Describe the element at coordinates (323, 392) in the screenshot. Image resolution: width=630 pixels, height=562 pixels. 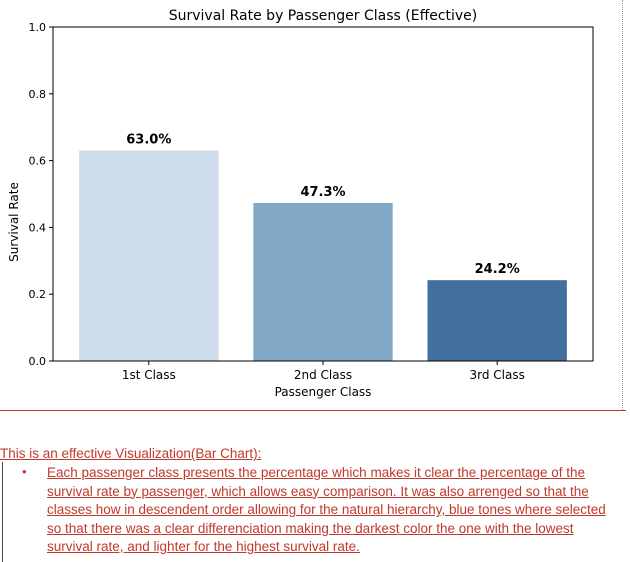
I see `x-axis-label: Passenger Class` at that location.